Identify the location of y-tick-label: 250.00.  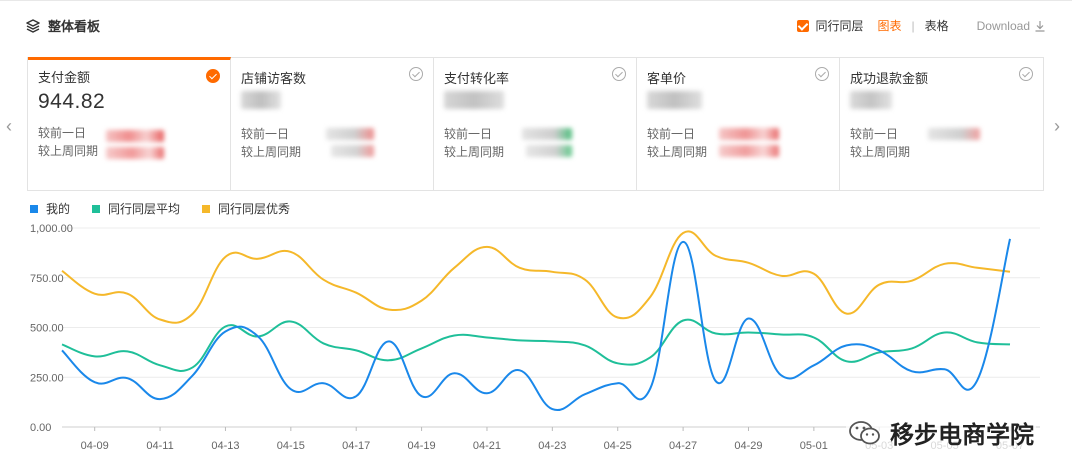
(47, 378).